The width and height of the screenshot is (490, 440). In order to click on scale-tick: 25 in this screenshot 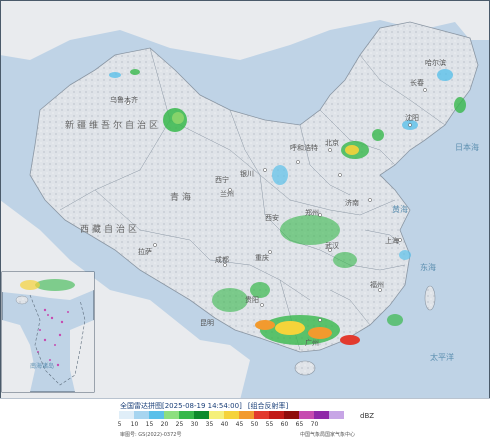, I will do `click(179, 424)`.